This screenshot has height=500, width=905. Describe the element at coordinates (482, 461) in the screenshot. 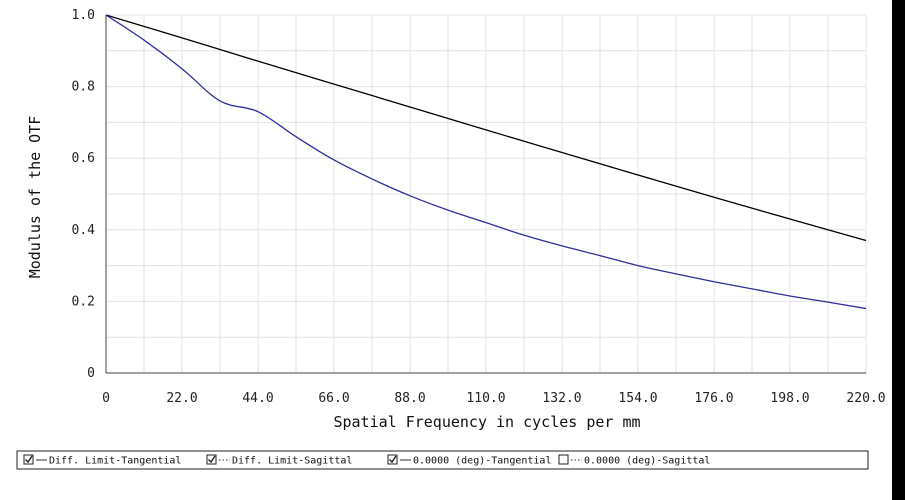

I see `legend-label: 0.0000 (deg)-Tangential` at that location.